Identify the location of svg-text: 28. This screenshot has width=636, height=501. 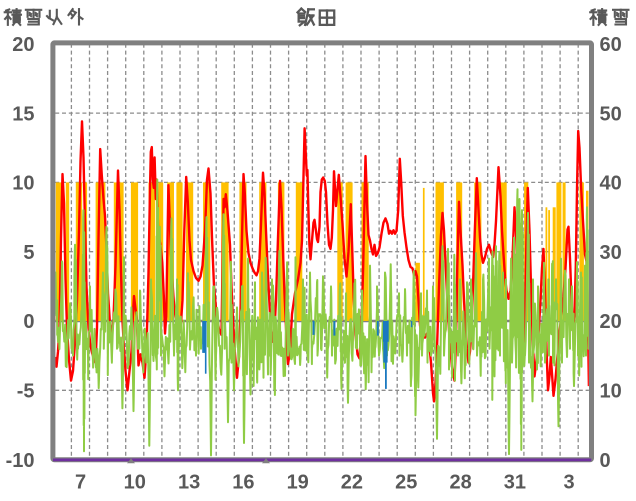
(460, 482).